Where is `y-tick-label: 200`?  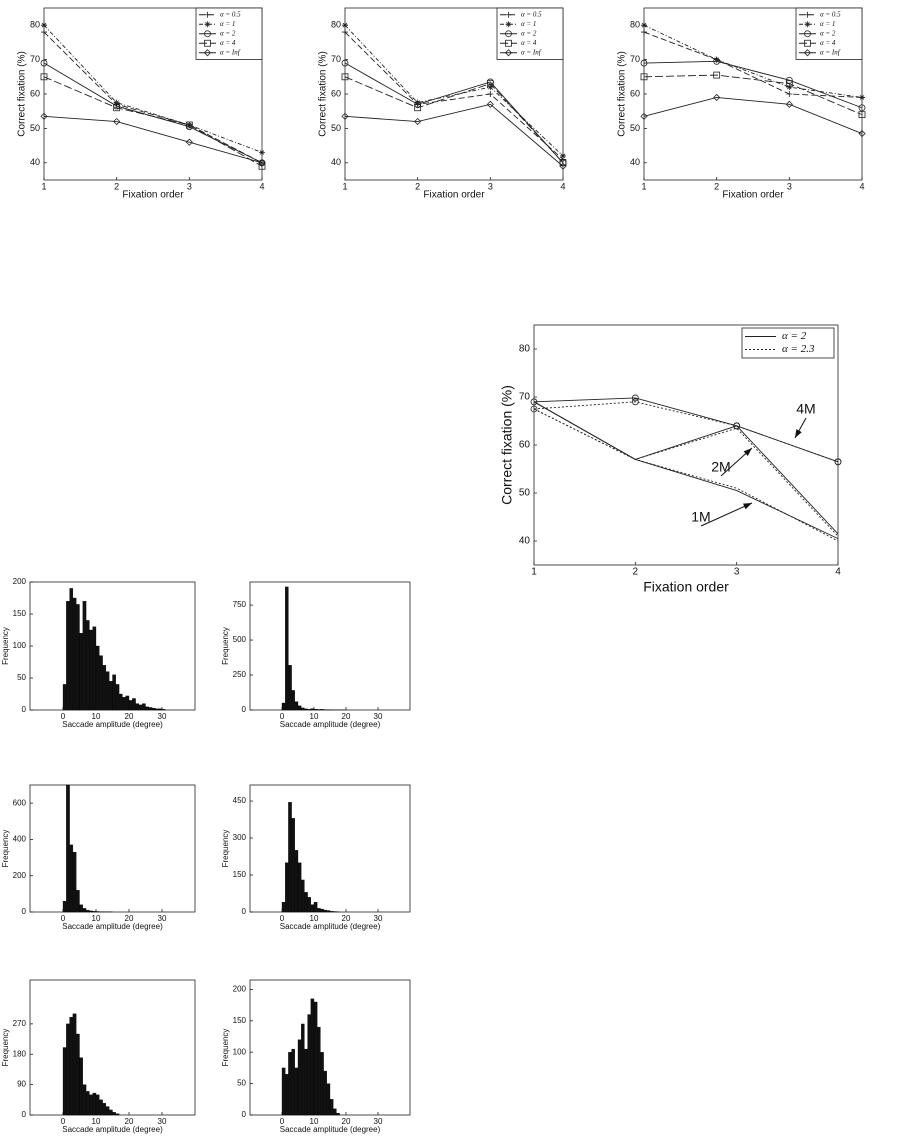 y-tick-label: 200 is located at coordinates (240, 989).